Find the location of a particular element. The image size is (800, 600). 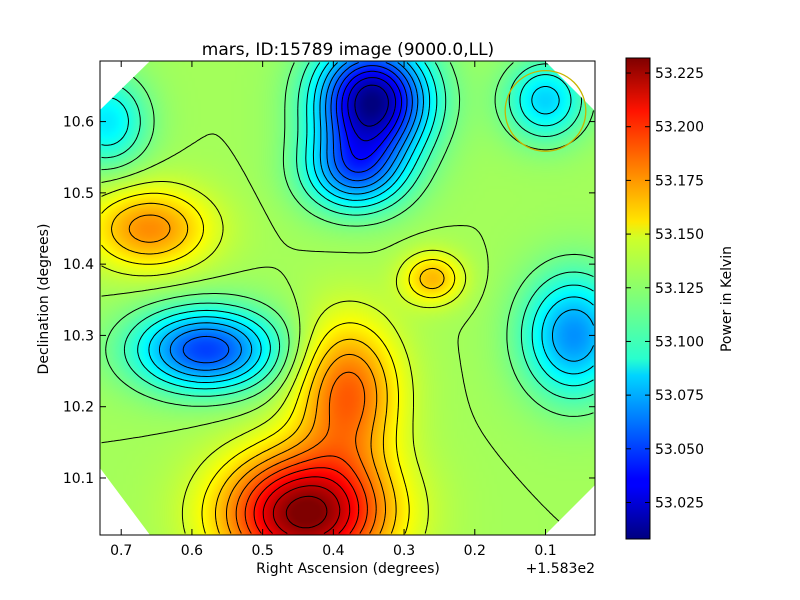

chart-title: mars, ID:15789 image (9000.0,LL) is located at coordinates (348, 50).